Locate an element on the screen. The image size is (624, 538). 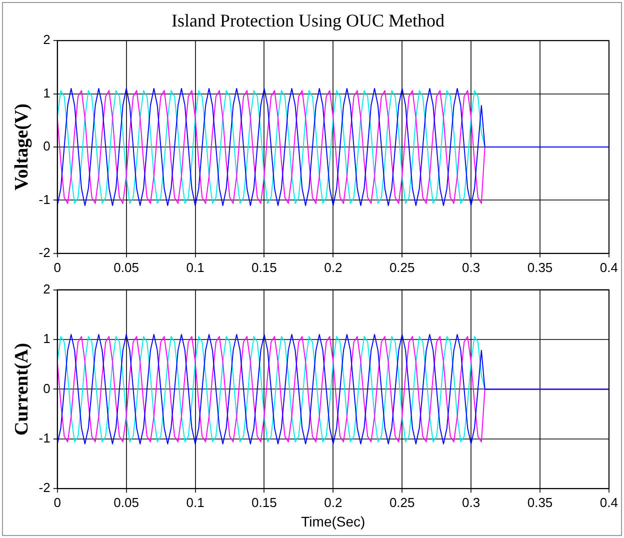
y-axis-title: Current(A) is located at coordinates (21, 389).